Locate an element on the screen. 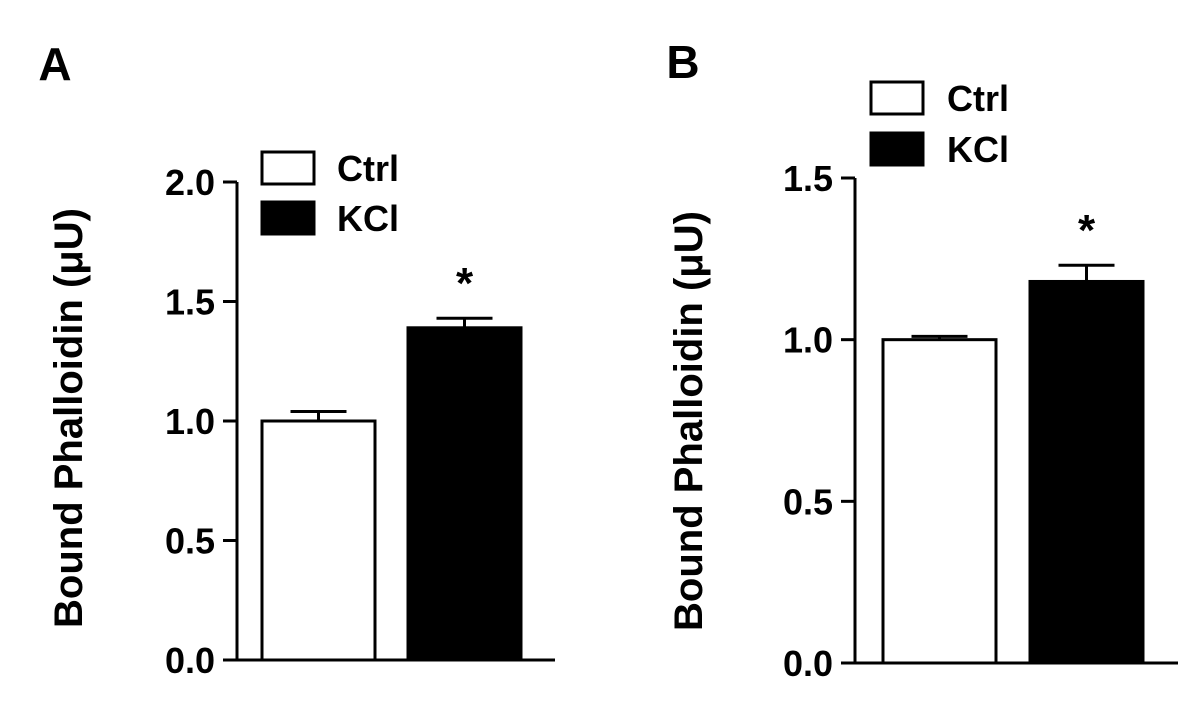 The height and width of the screenshot is (707, 1200). y-tick-label: 2.0 is located at coordinates (190, 182).